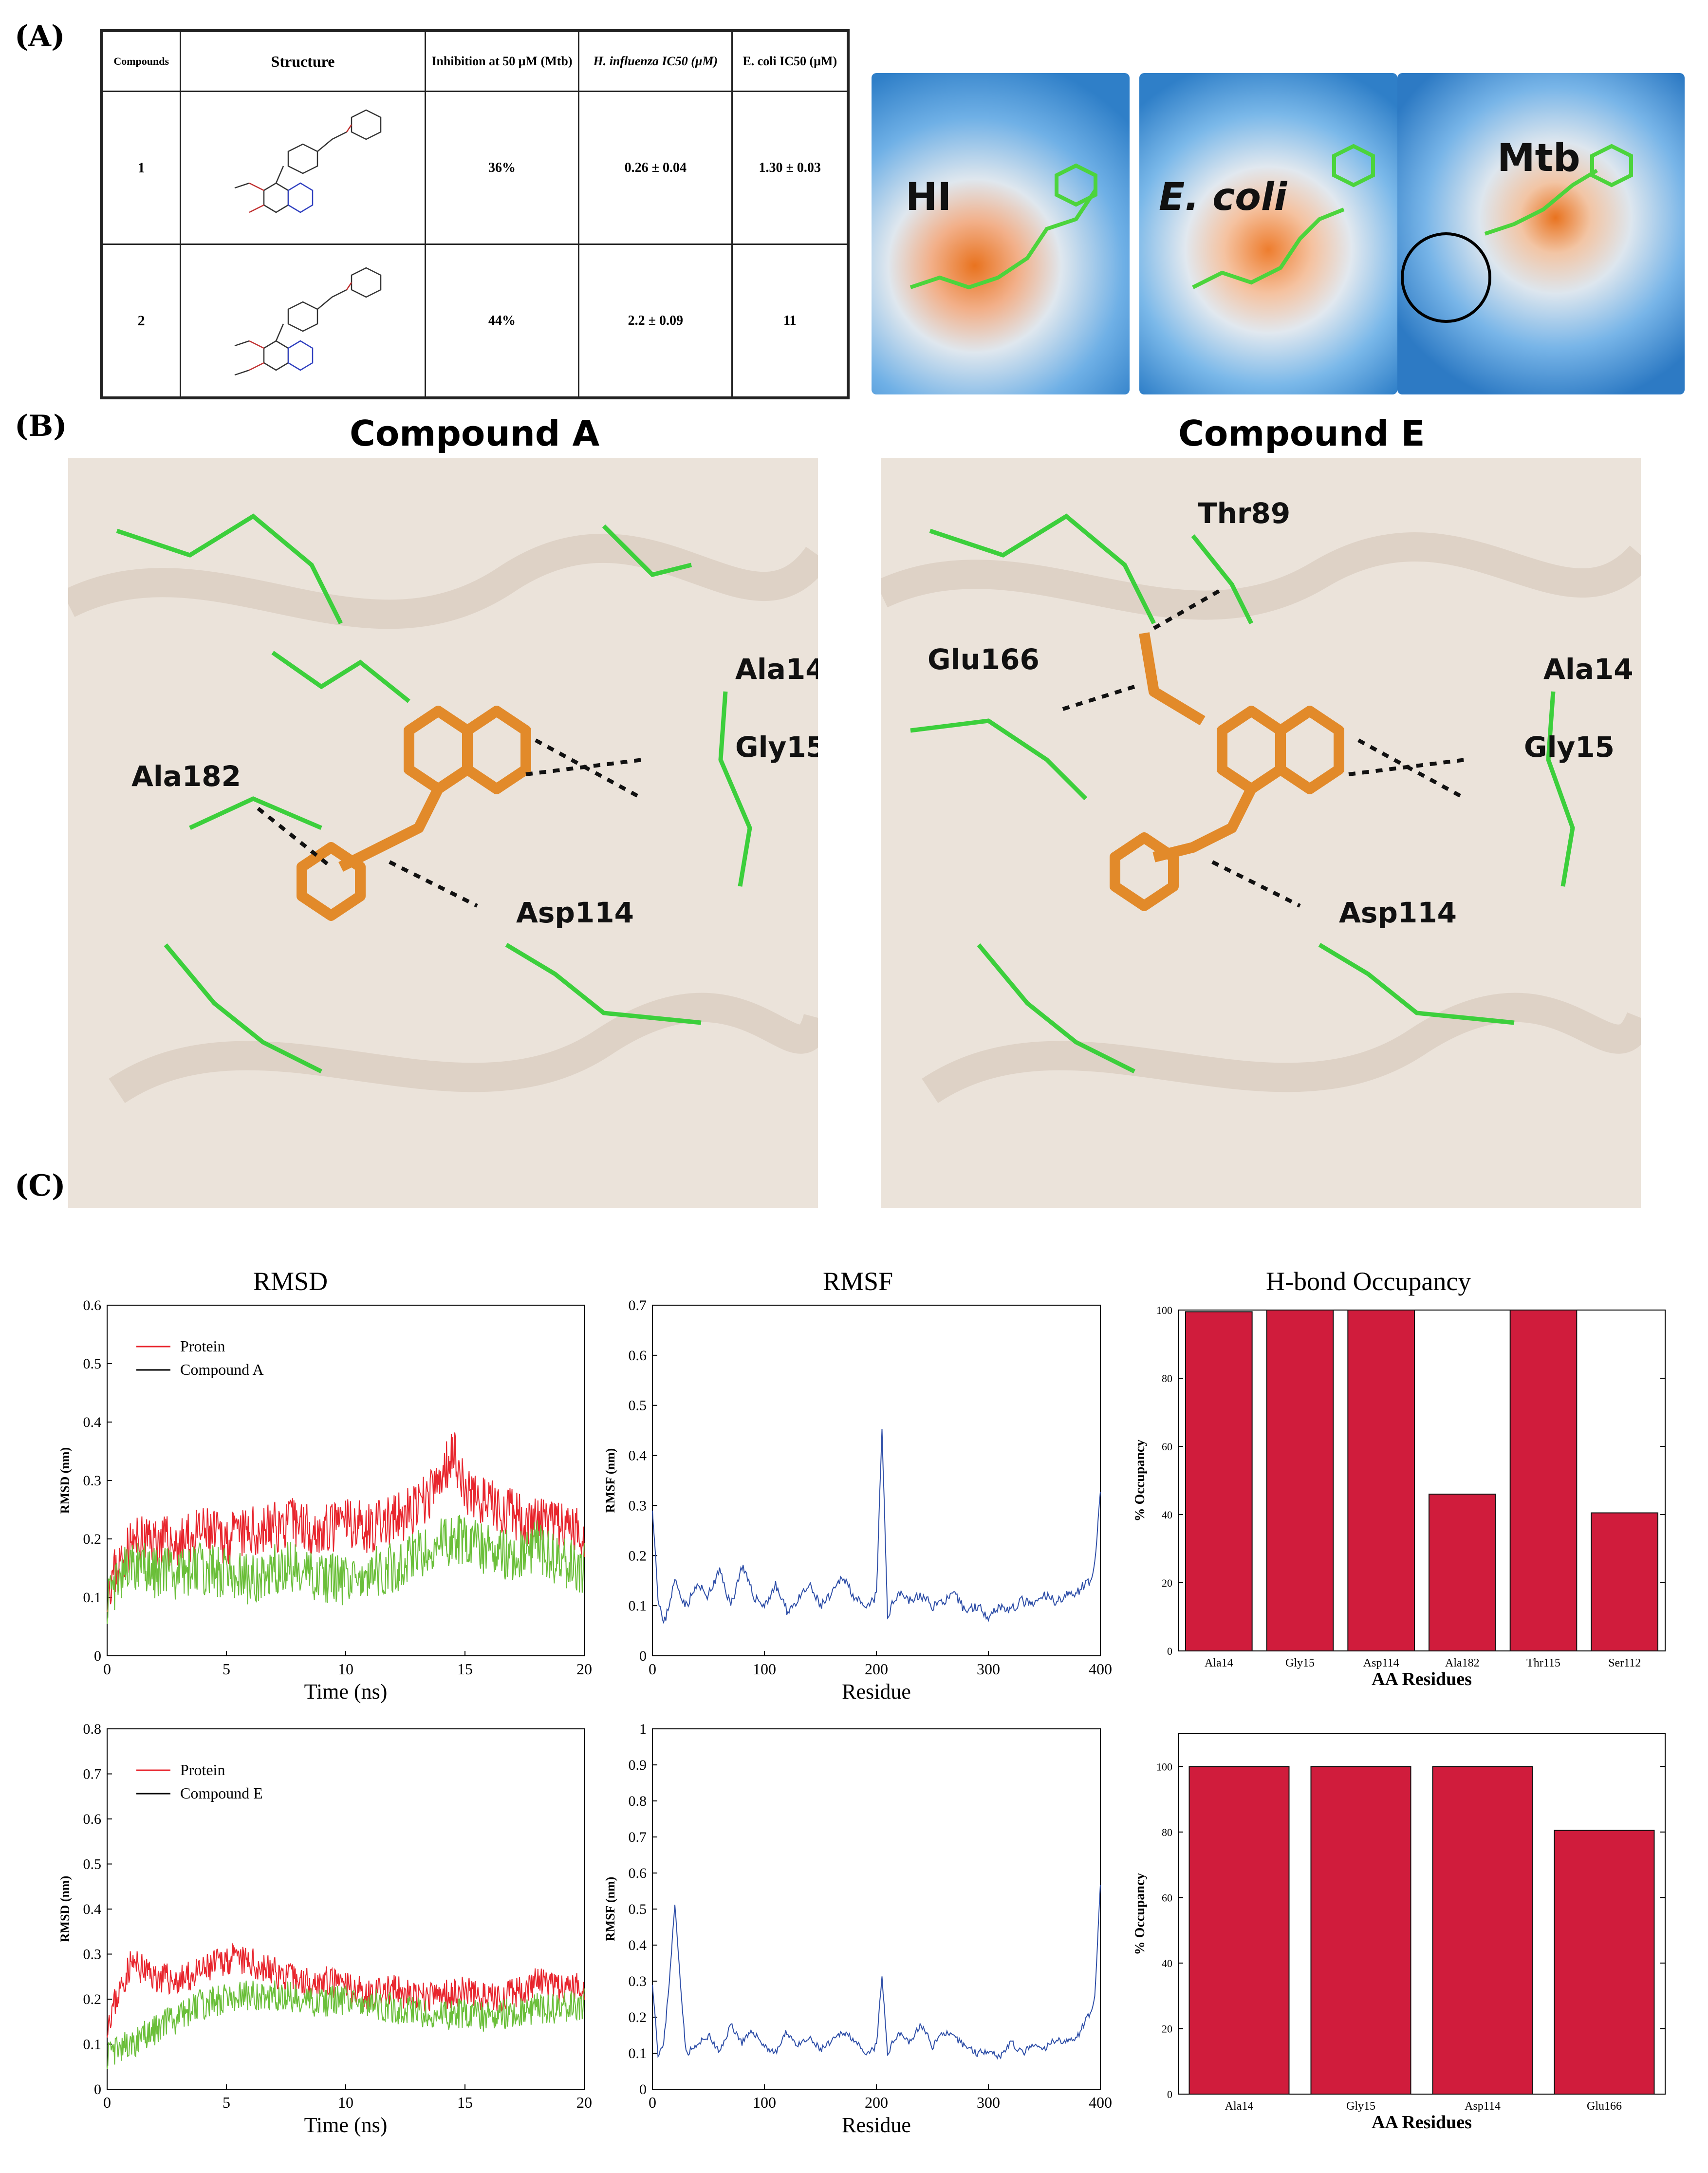 This screenshot has width=1708, height=2173. Describe the element at coordinates (1422, 2122) in the screenshot. I see `x-axis-label: AA Residues` at that location.